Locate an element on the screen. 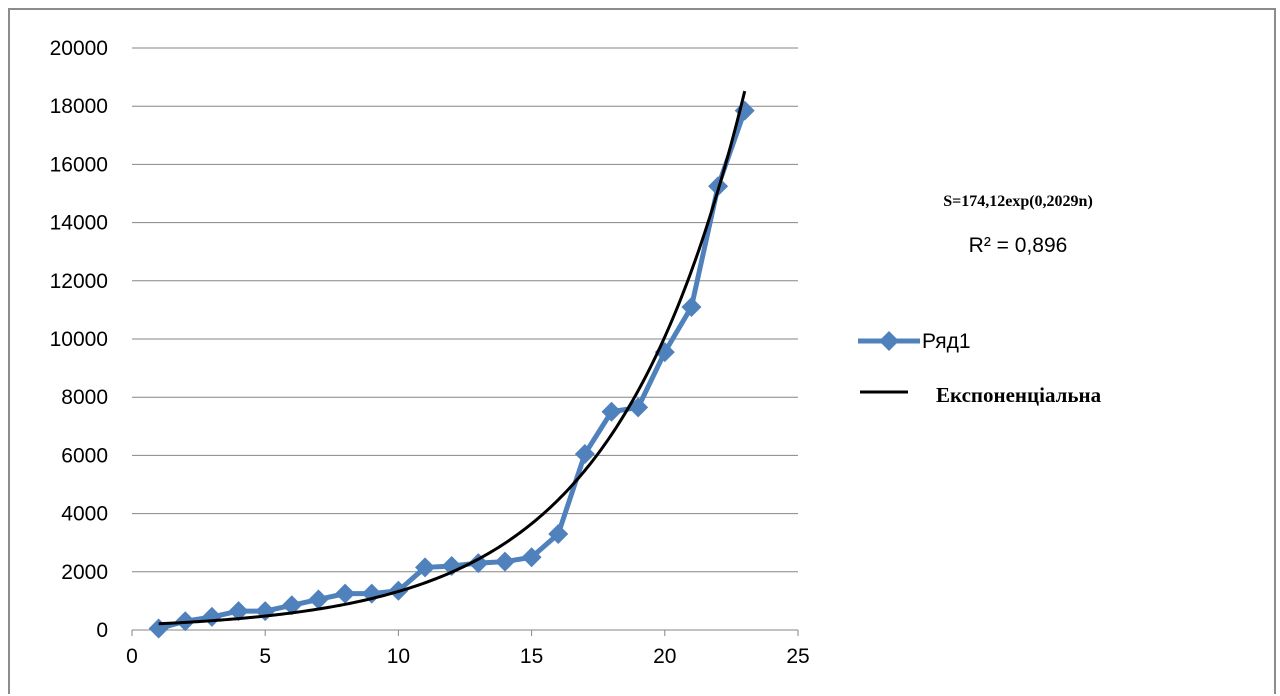 This screenshot has height=696, width=1280. y-tick-label-10000: 10000 is located at coordinates (79, 339).